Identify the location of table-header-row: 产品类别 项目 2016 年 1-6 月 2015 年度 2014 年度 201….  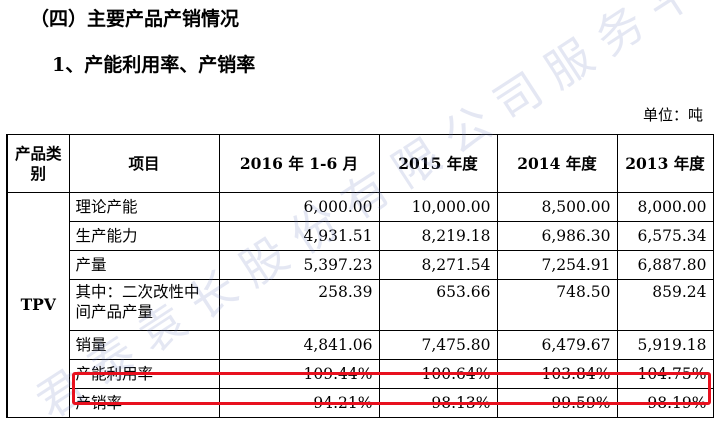
(360, 163).